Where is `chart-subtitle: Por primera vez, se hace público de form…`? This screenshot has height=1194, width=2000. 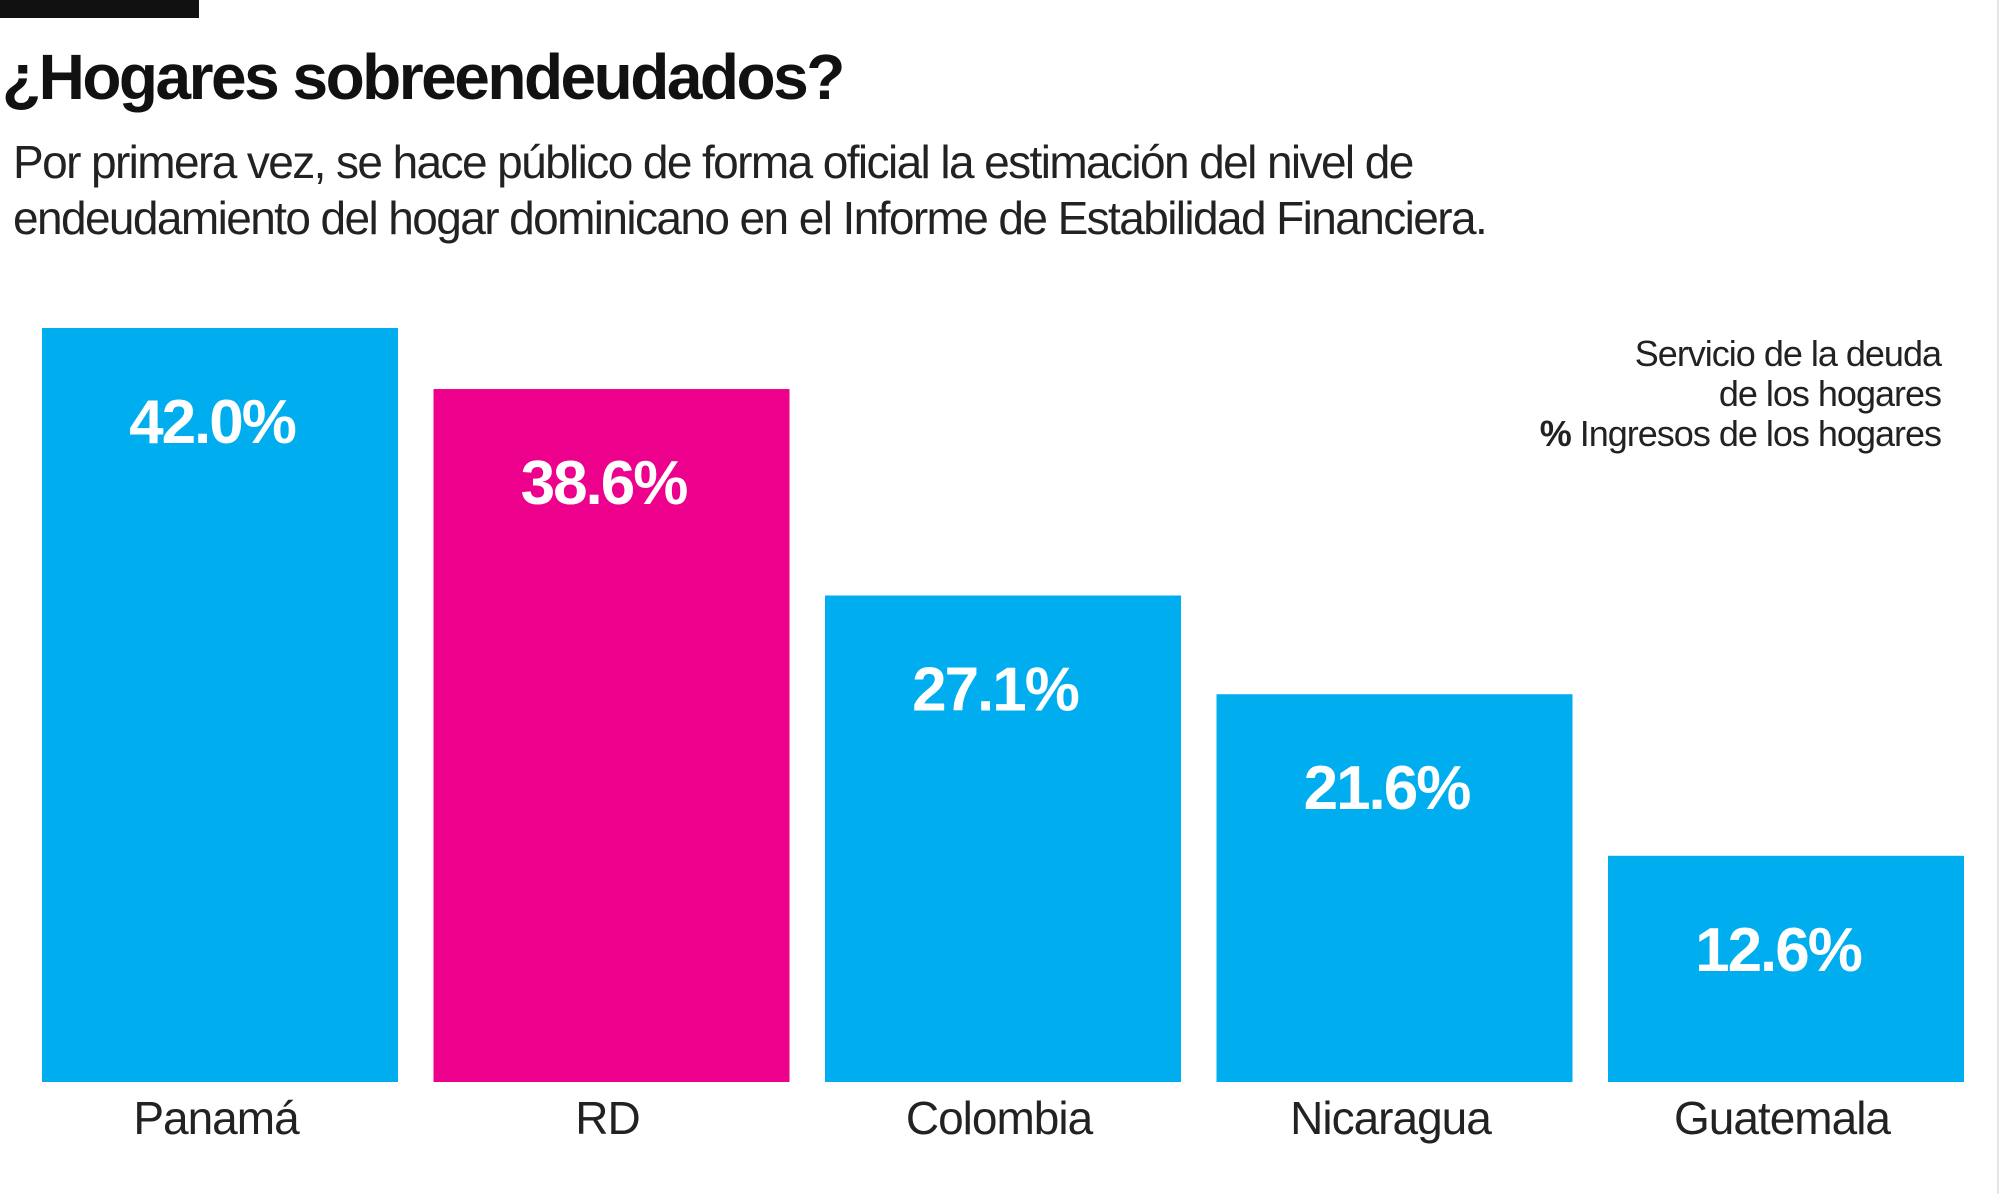
chart-subtitle: Por primera vez, se hace público de form… is located at coordinates (750, 190).